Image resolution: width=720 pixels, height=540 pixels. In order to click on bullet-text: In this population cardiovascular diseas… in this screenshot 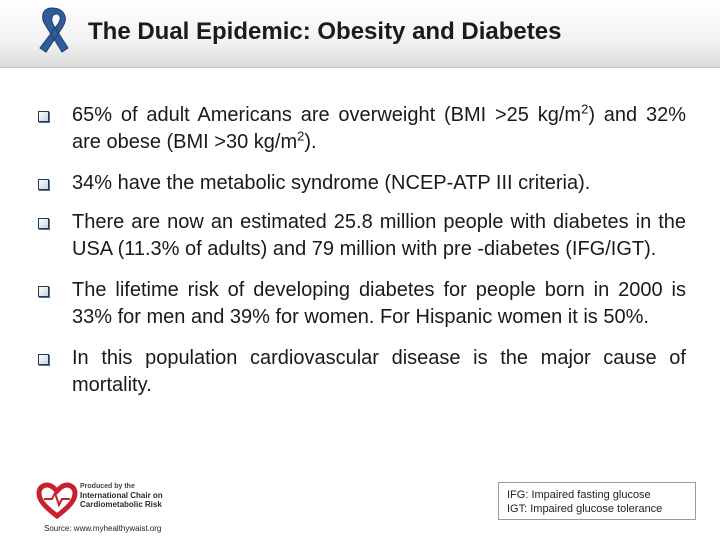, I will do `click(379, 371)`.